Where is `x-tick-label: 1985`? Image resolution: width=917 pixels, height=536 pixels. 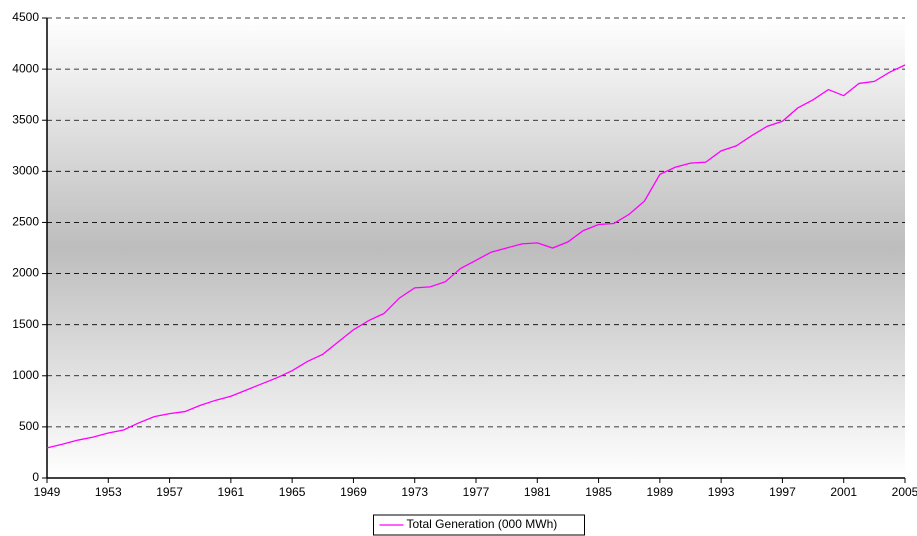 x-tick-label: 1985 is located at coordinates (598, 492).